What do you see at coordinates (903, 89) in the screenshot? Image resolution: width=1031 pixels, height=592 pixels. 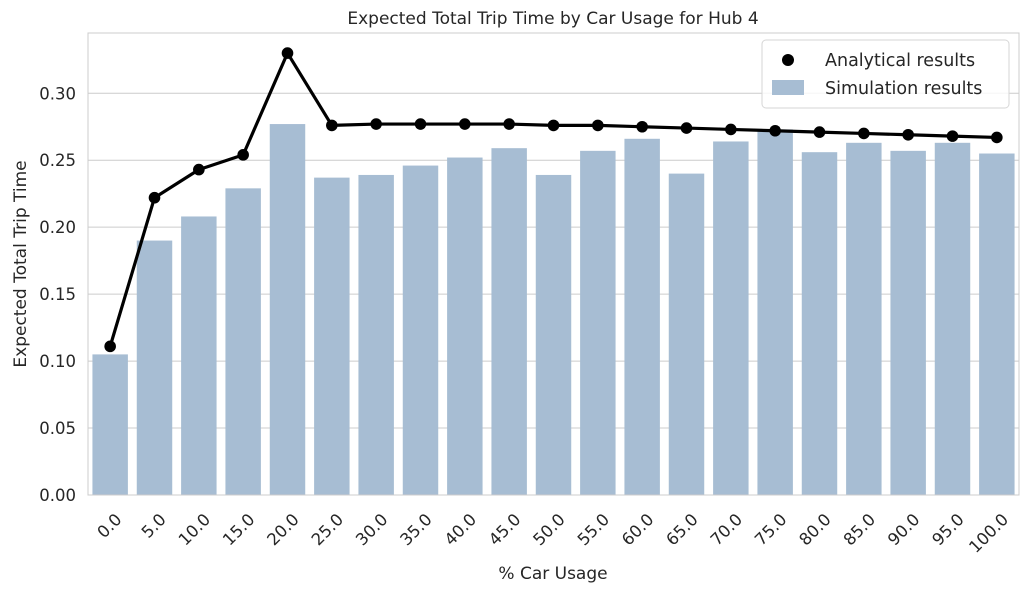 I see `legend-label-simulation: Simulation results` at bounding box center [903, 89].